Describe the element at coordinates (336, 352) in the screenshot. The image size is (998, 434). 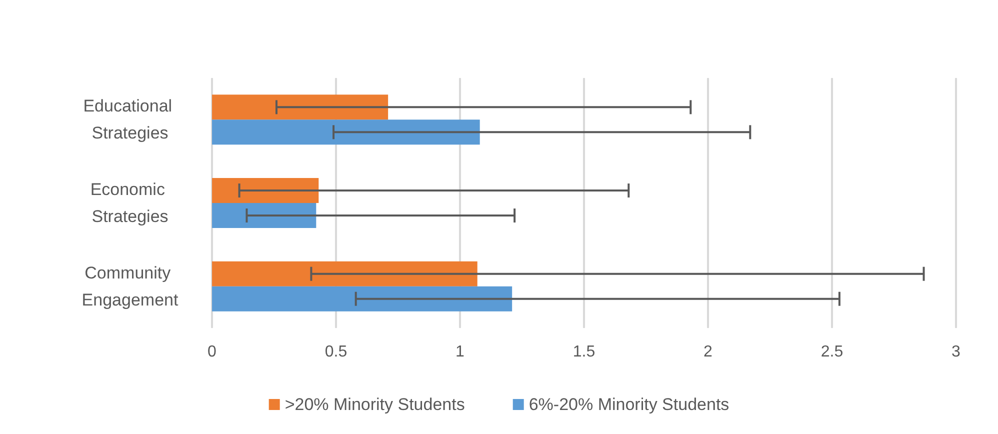
I see `x-tick-label: 0.5` at that location.